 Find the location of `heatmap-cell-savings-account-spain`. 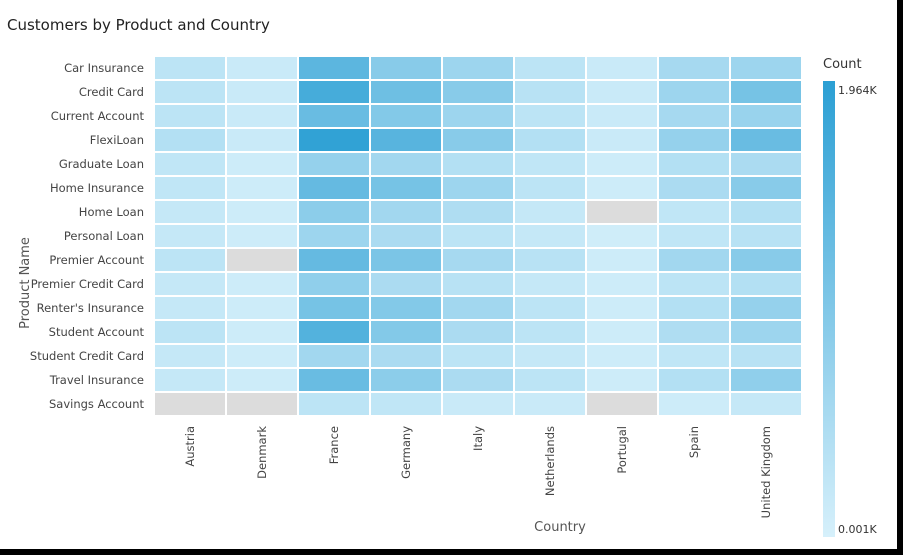

heatmap-cell-savings-account-spain is located at coordinates (694, 404).